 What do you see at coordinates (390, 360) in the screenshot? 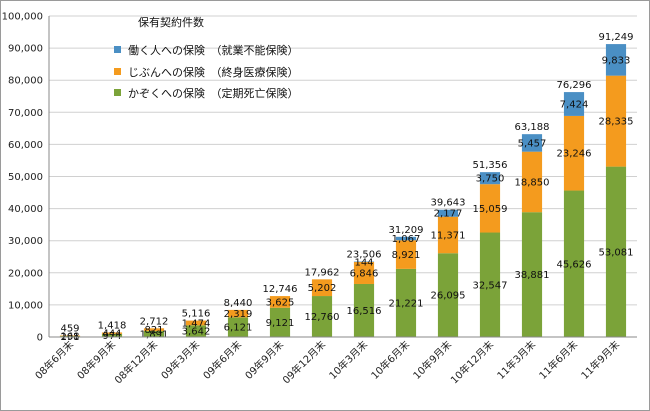
I see `x-tick-label: 10年6月末` at bounding box center [390, 360].